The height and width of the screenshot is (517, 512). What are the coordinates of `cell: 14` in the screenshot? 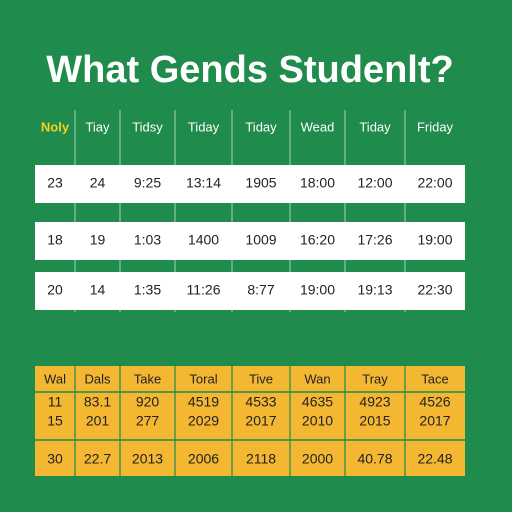 It's located at (98, 290).